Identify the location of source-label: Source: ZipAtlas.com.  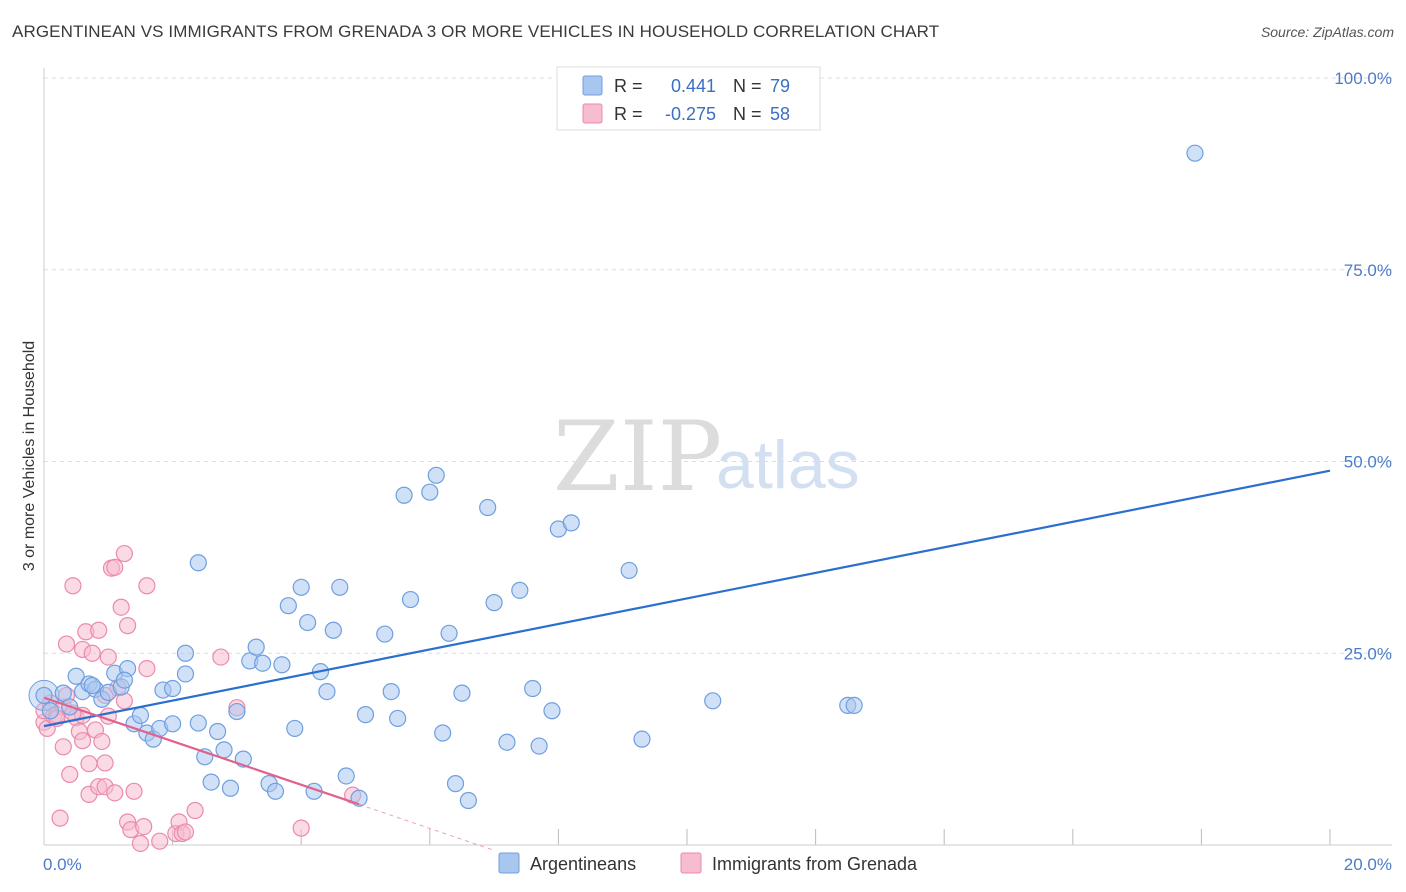
(1327, 32).